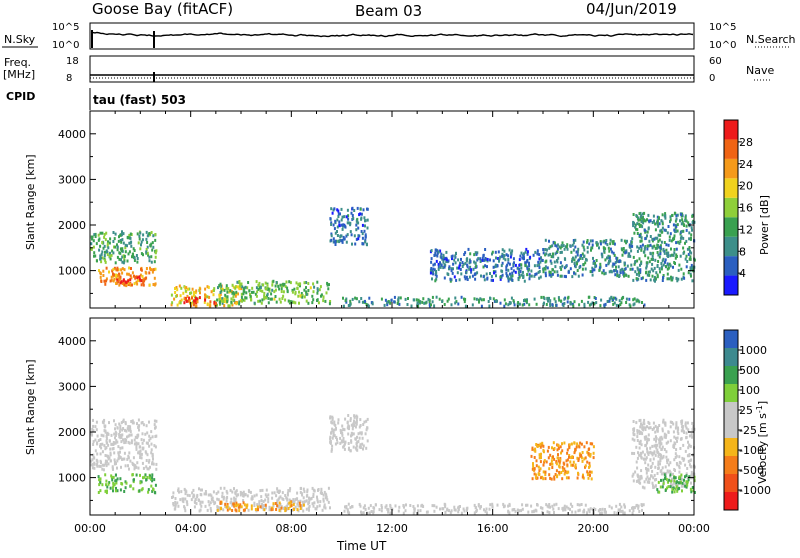  I want to click on power-colorbar-tick-label: 12, so click(746, 229).